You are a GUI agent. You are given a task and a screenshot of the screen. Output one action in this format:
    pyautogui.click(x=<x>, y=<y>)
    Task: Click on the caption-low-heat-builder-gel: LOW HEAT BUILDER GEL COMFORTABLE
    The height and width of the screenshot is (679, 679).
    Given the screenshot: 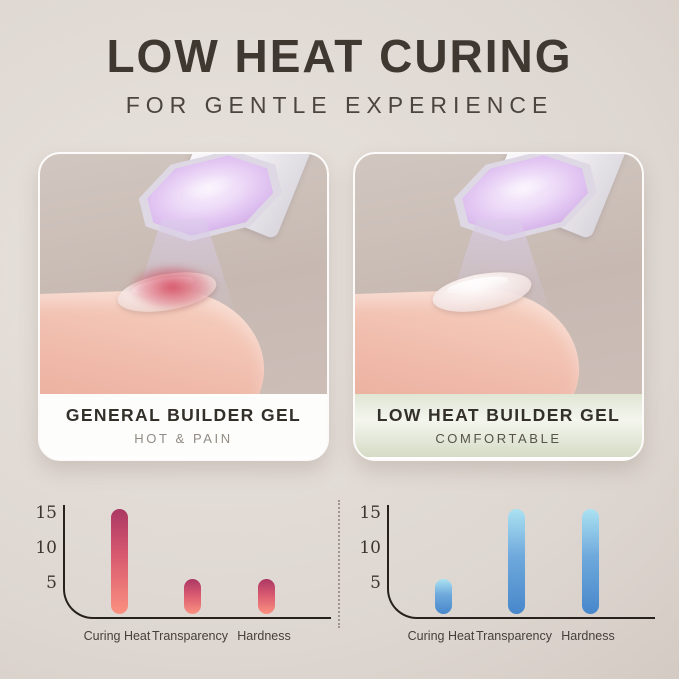 What is the action you would take?
    pyautogui.click(x=498, y=425)
    